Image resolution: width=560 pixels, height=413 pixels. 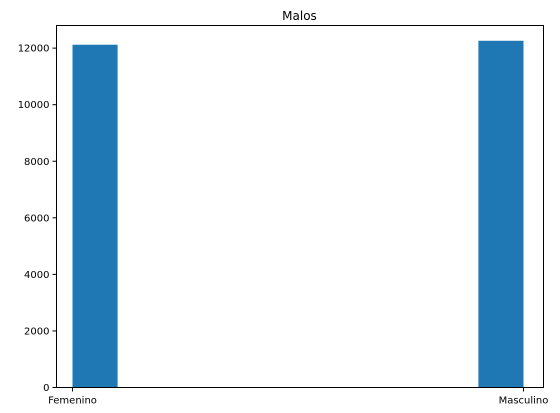 I want to click on y-tick-label: 2000, so click(x=36, y=331).